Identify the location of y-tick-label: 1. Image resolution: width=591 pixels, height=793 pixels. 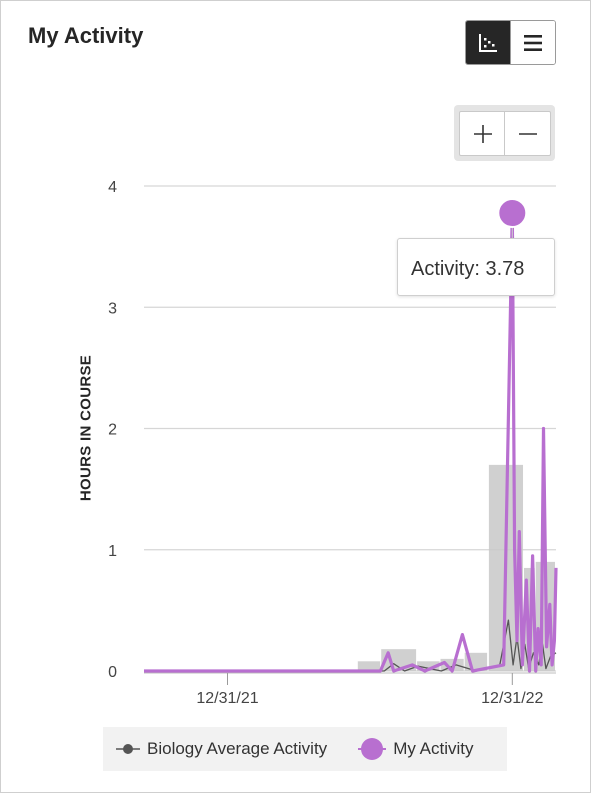
(112, 551).